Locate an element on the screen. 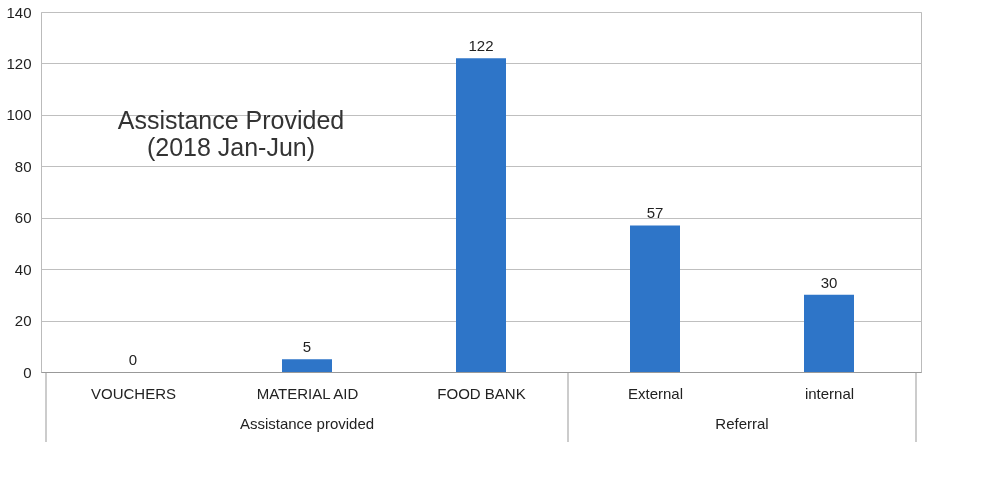 The image size is (1001, 494). x-tick-label: External is located at coordinates (655, 393).